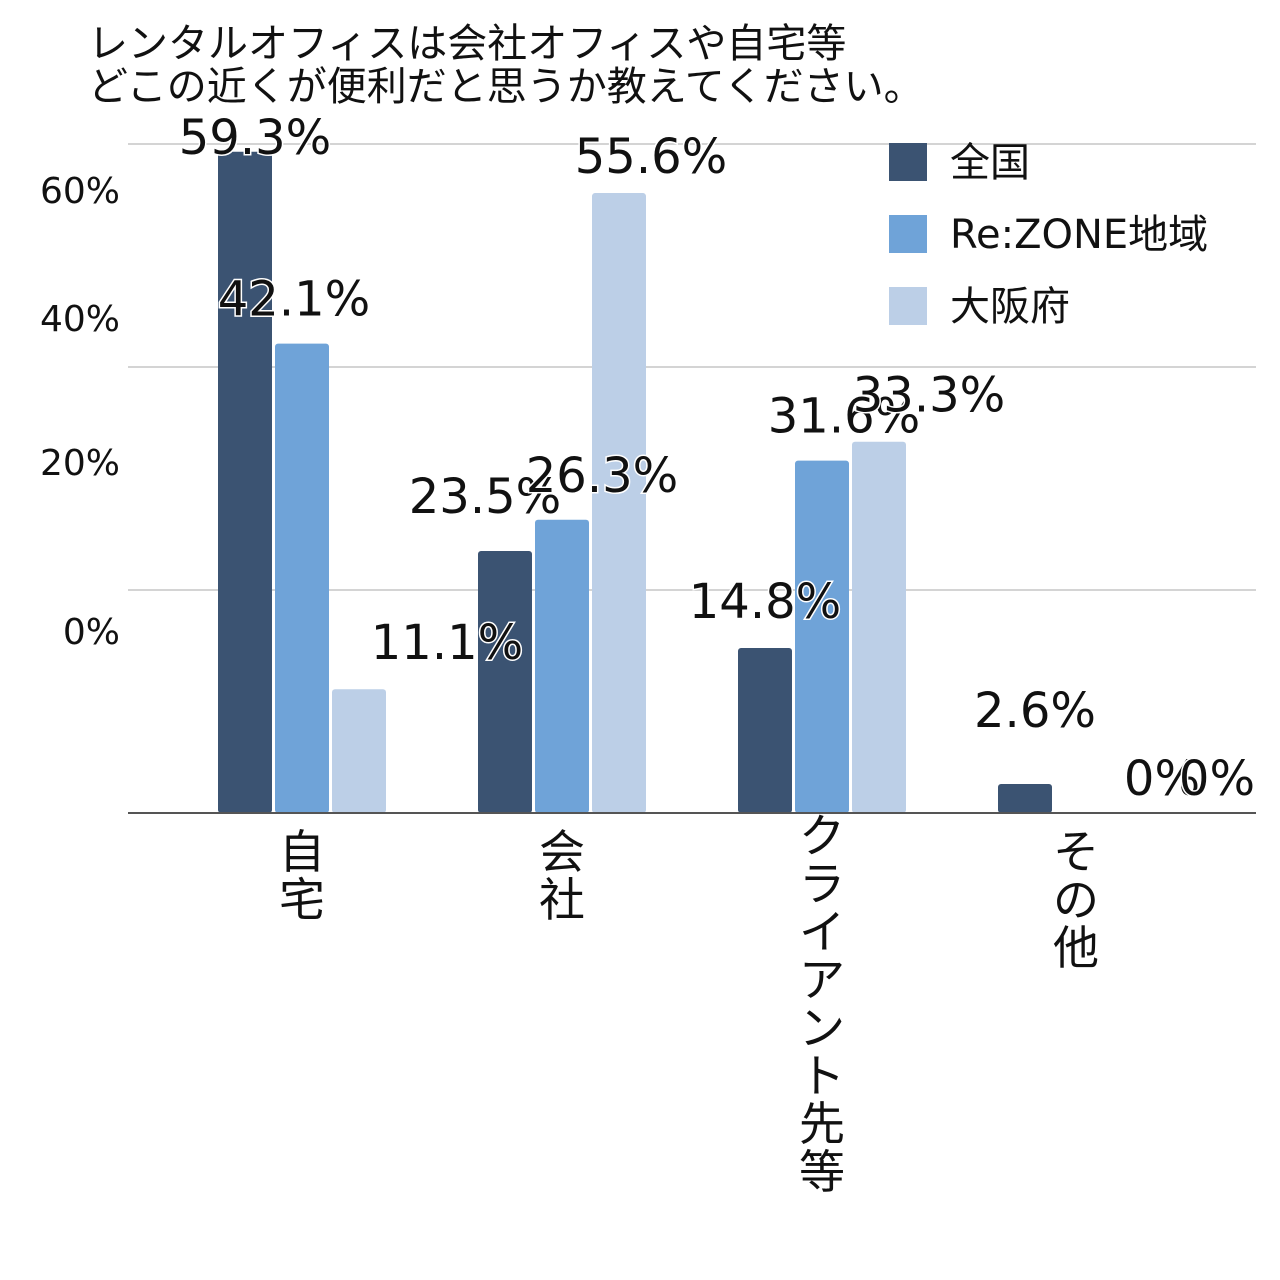 The image size is (1280, 1280). What do you see at coordinates (822, 980) in the screenshot?
I see `category-label-char: ア` at bounding box center [822, 980].